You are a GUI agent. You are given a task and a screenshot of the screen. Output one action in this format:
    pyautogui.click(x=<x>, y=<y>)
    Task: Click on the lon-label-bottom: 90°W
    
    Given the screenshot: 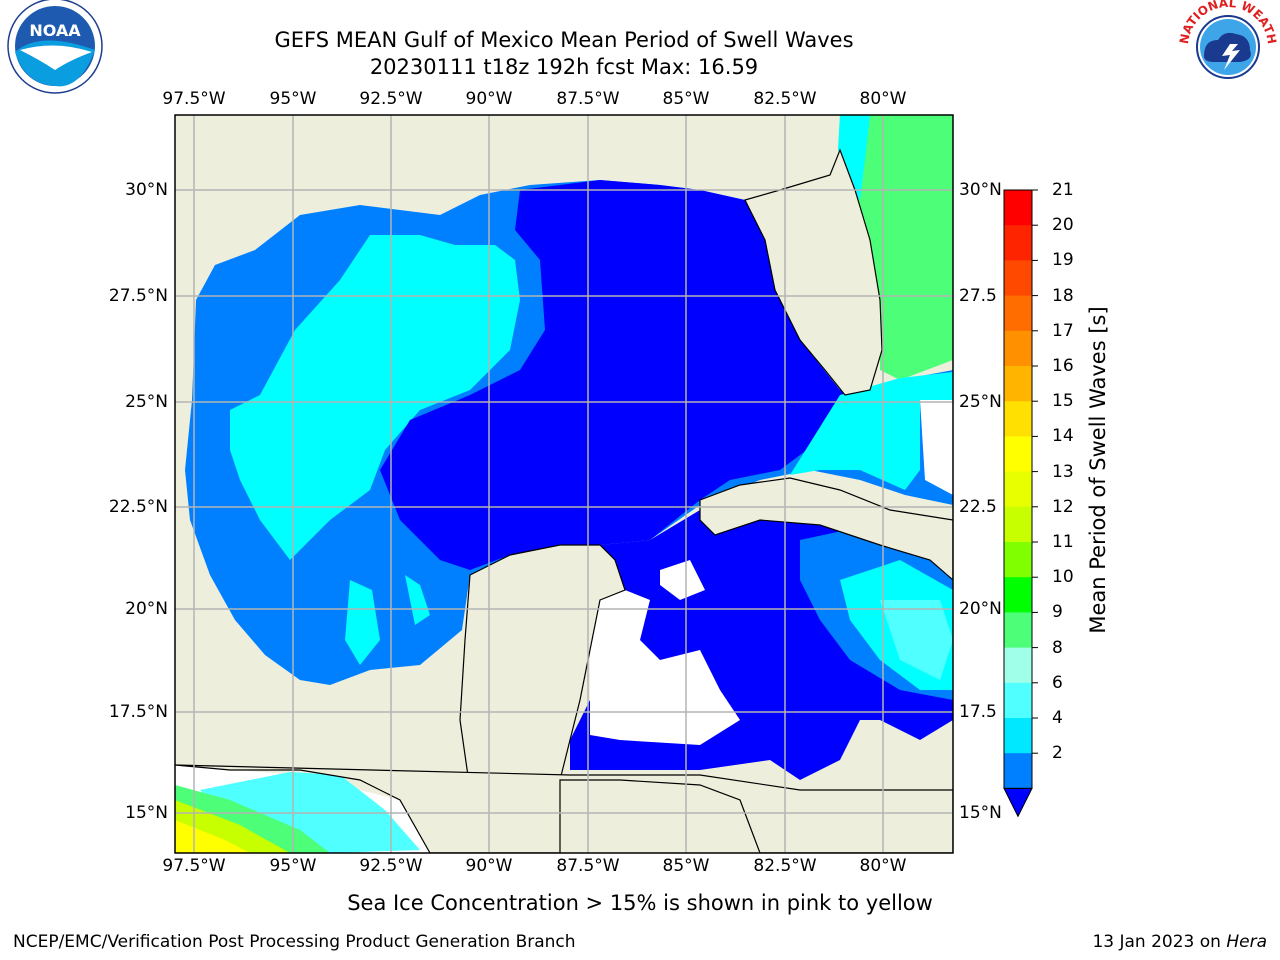 What is the action you would take?
    pyautogui.click(x=489, y=866)
    